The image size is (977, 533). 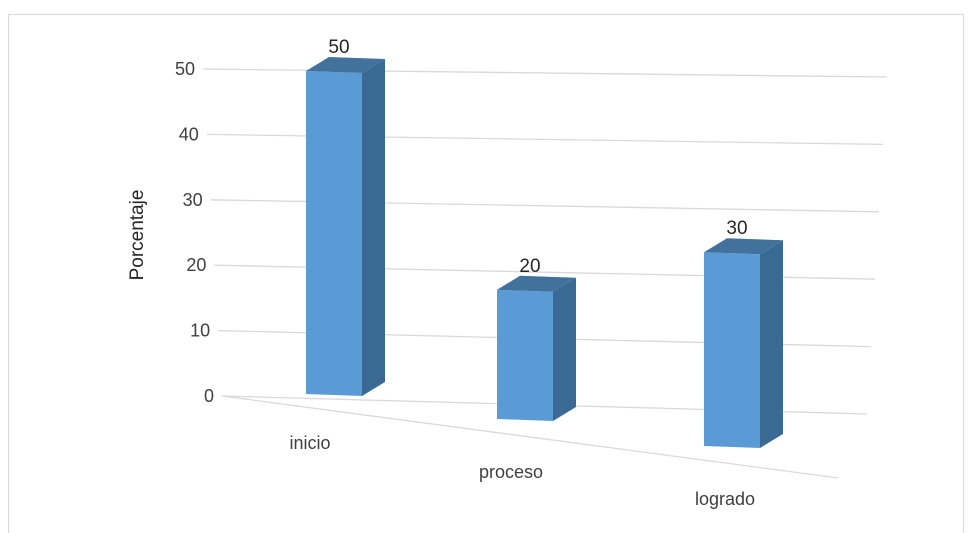 I want to click on data-label-logrado: 30, so click(x=736, y=228).